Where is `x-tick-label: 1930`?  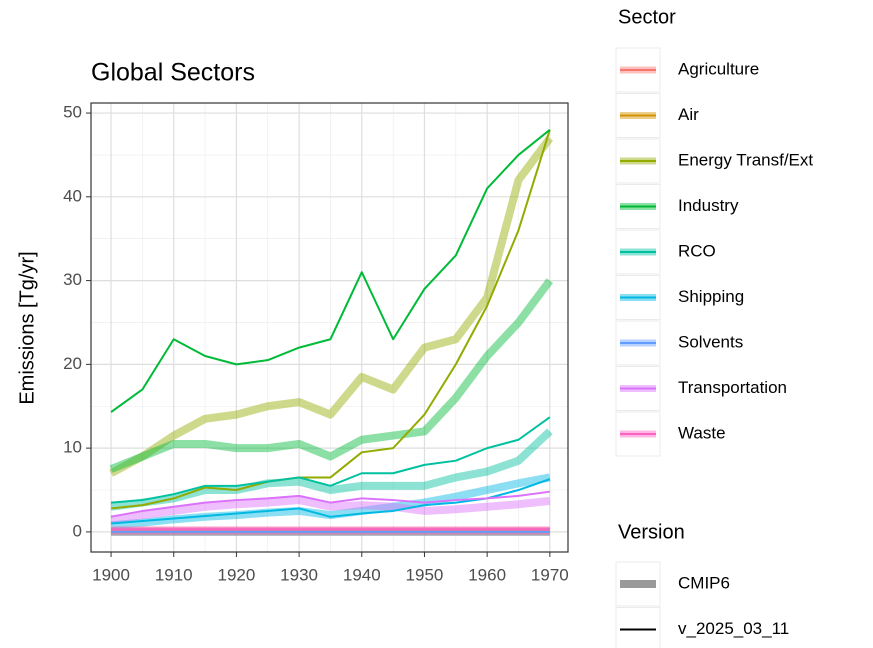 x-tick-label: 1930 is located at coordinates (299, 574).